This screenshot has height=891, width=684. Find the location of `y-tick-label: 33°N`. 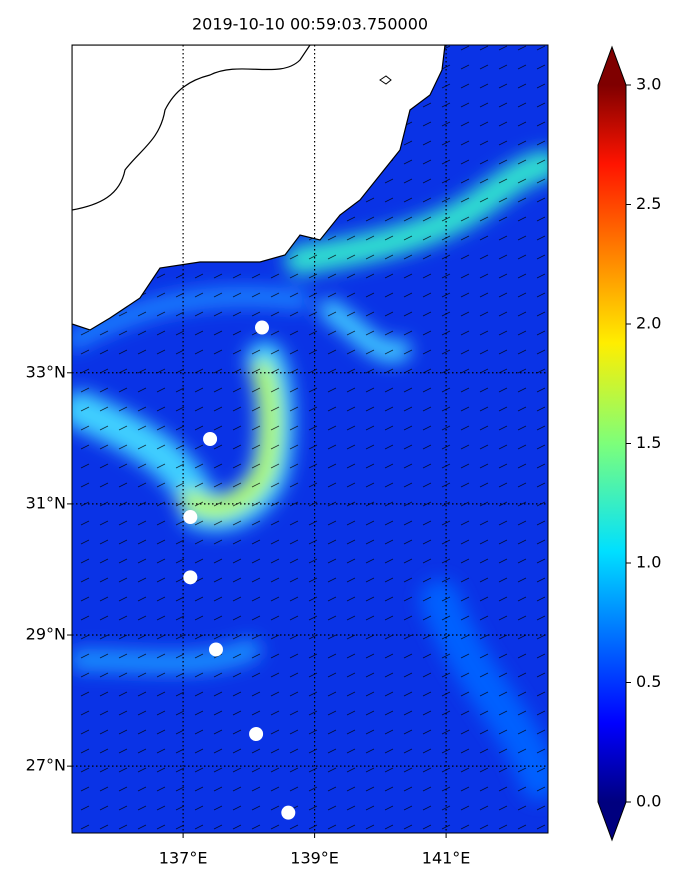

y-tick-label: 33°N is located at coordinates (46, 371).